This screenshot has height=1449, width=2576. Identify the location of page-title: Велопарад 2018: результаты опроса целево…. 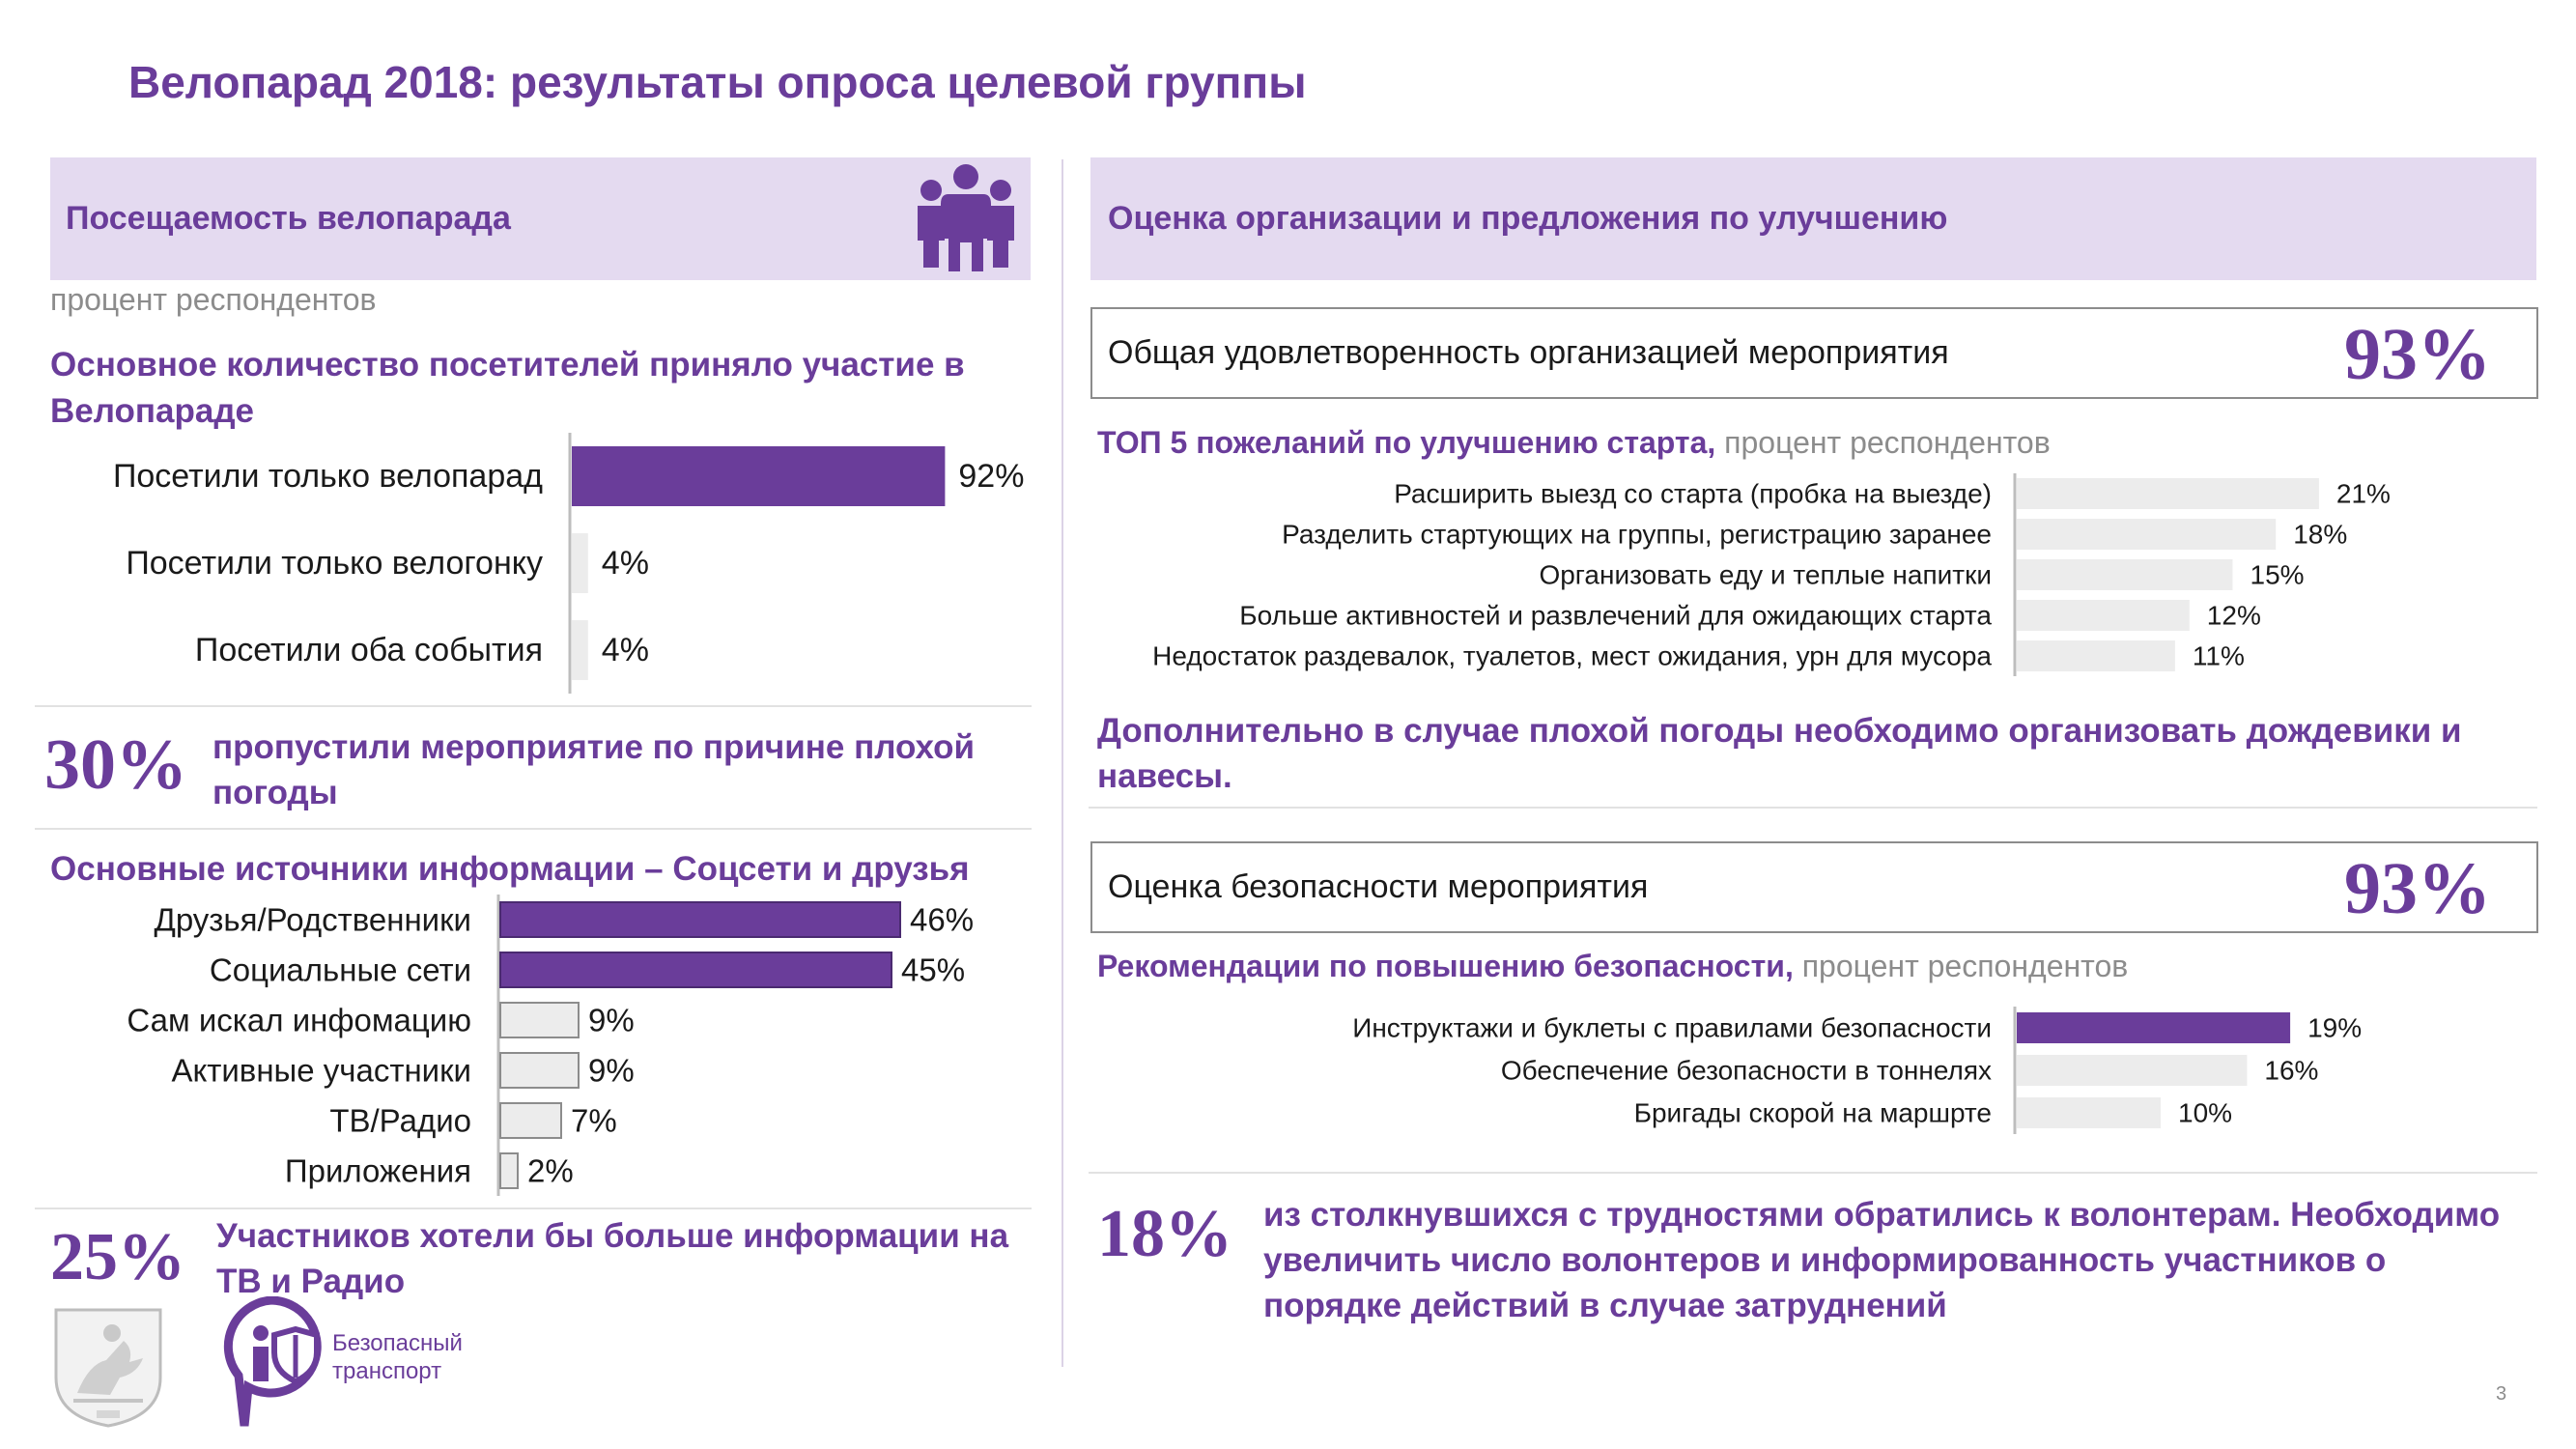
(717, 82).